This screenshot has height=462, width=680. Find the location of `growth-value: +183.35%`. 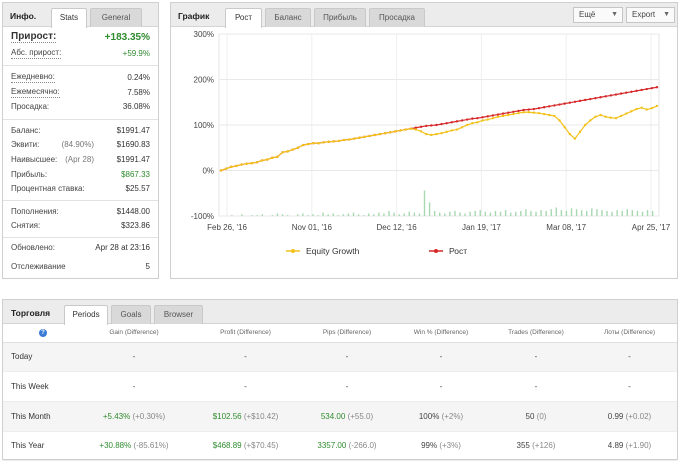

growth-value: +183.35% is located at coordinates (127, 37).